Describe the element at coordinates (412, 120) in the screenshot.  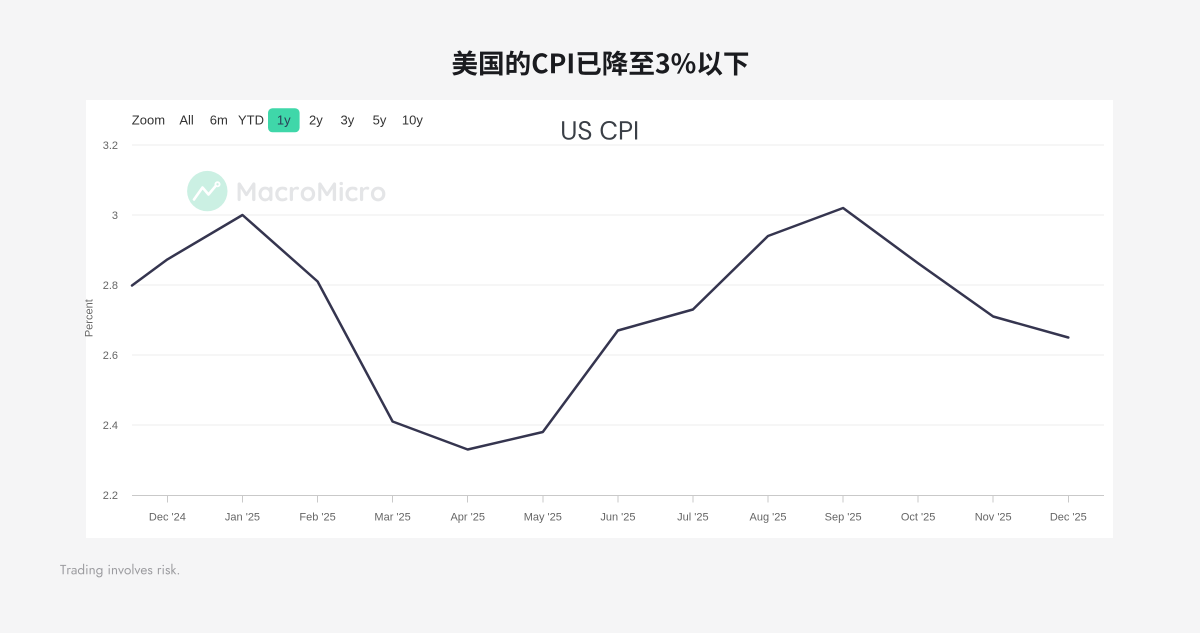
I see `svg-text: 10y` at that location.